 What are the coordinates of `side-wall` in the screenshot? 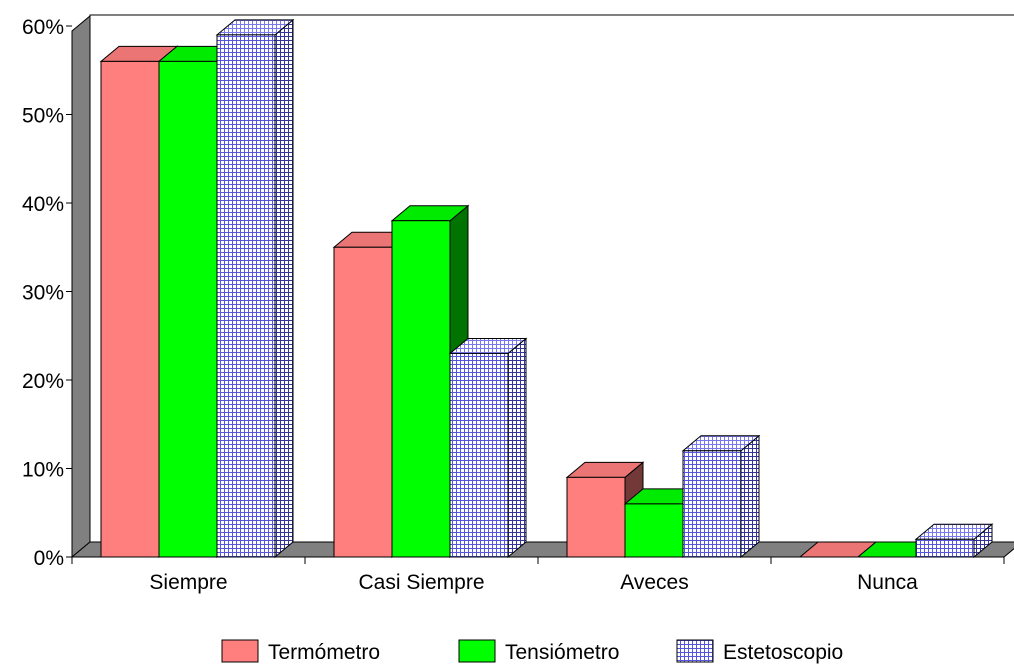 It's located at (81, 286).